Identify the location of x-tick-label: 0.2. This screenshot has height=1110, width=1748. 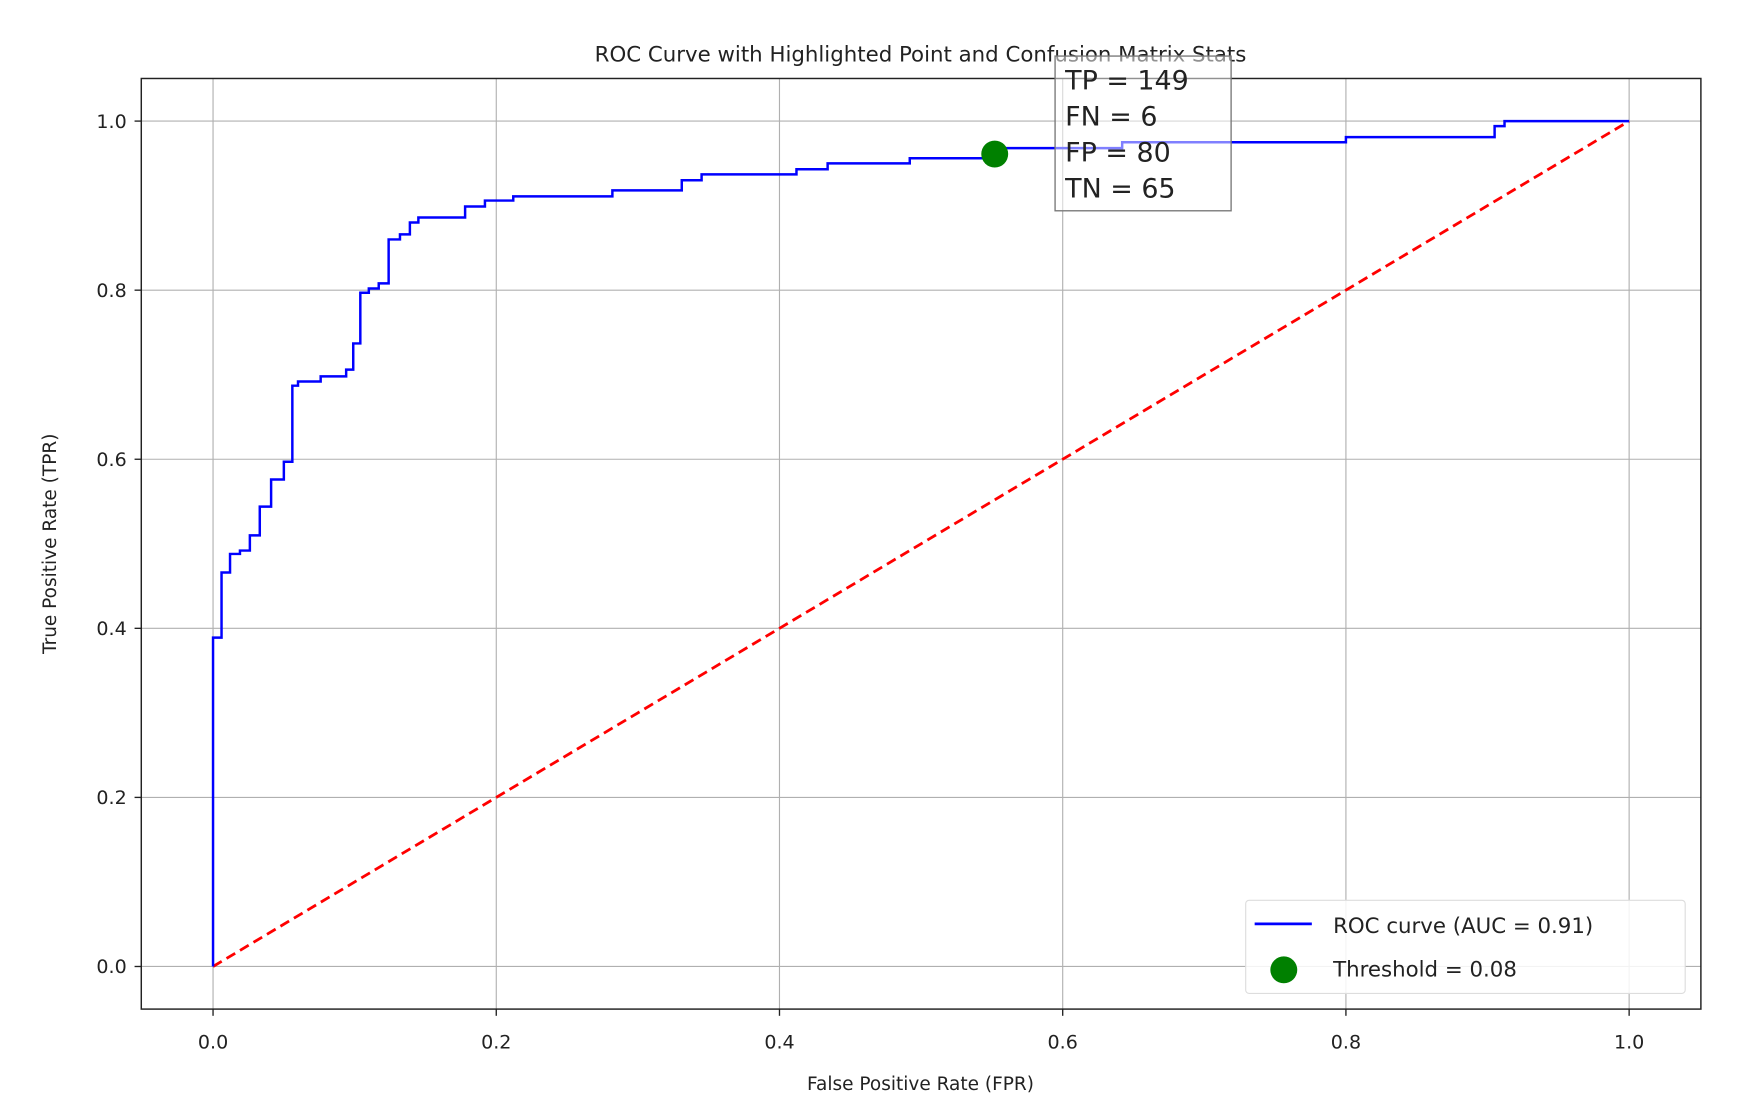
(496, 1042).